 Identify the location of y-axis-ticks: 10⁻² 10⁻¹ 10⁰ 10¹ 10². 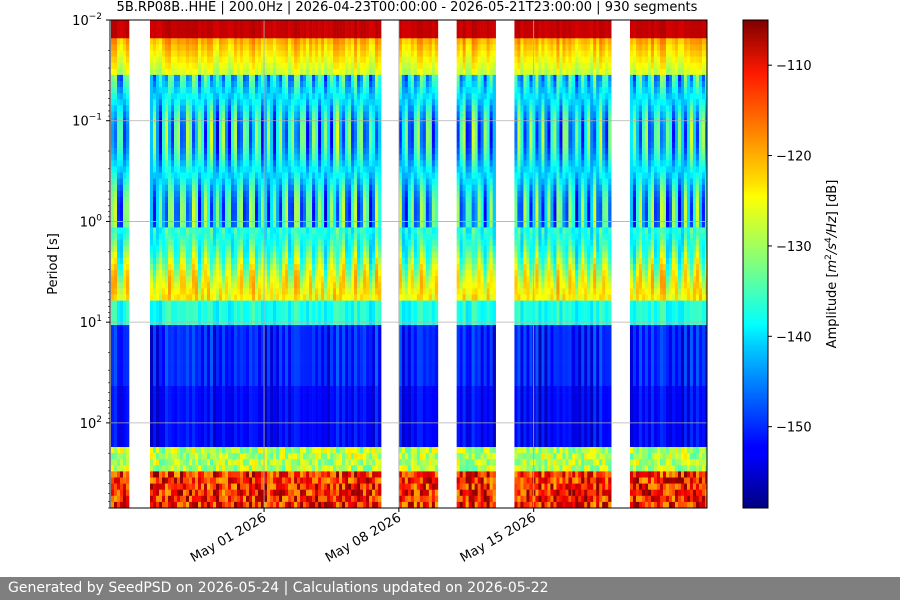
(91, 260).